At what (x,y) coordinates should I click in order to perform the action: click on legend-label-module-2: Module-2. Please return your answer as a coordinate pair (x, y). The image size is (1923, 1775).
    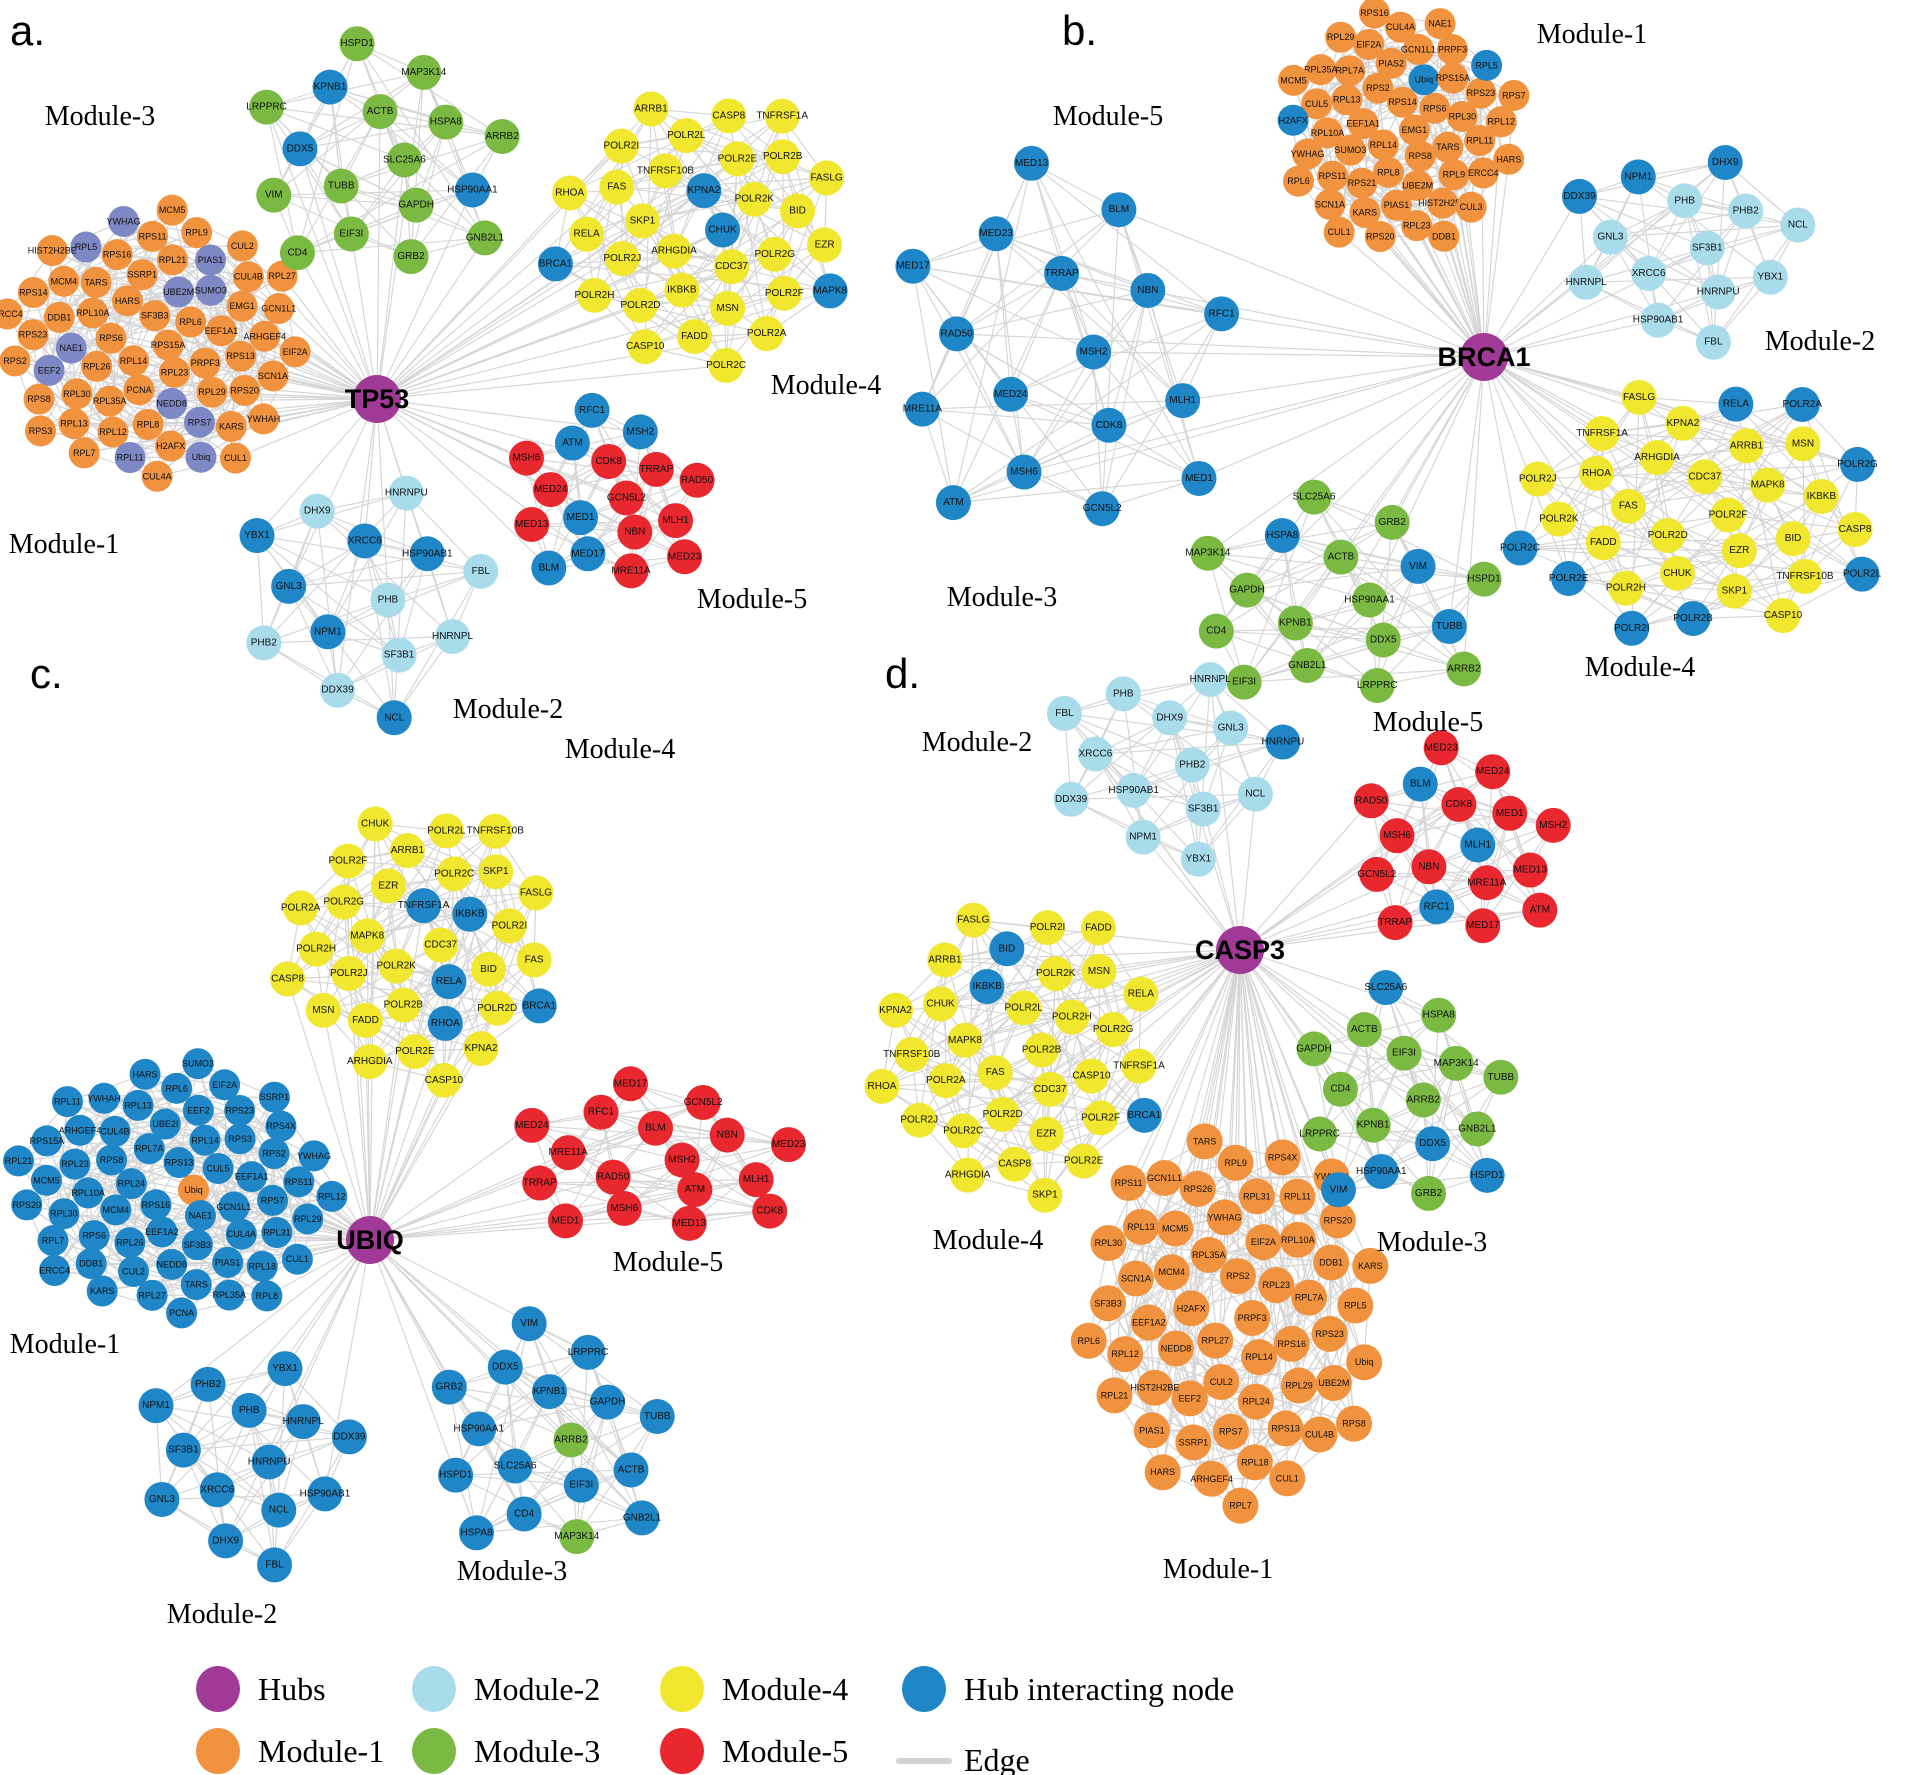
    Looking at the image, I should click on (537, 1688).